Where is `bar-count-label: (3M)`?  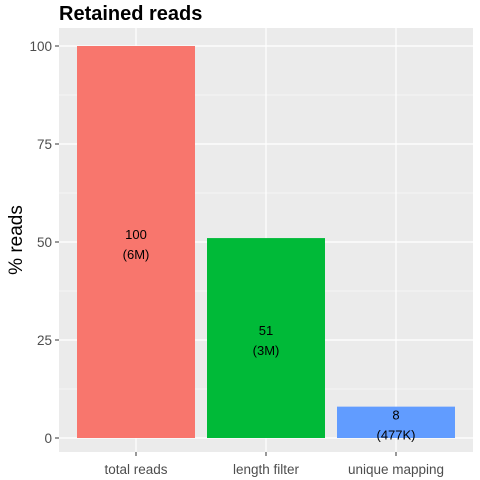
bar-count-label: (3M) is located at coordinates (266, 350).